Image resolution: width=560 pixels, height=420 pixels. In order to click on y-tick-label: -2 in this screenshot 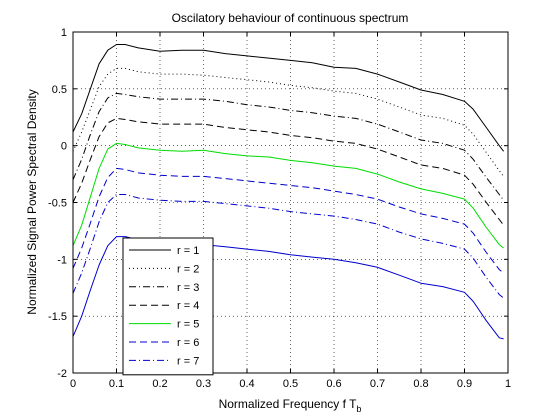, I will do `click(62, 374)`.